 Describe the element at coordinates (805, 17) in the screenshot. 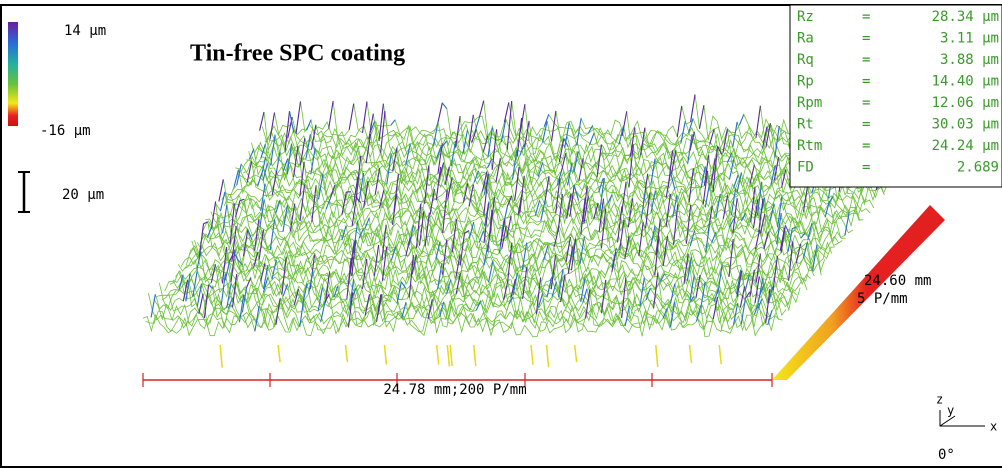

I see `param-name: Rz` at that location.